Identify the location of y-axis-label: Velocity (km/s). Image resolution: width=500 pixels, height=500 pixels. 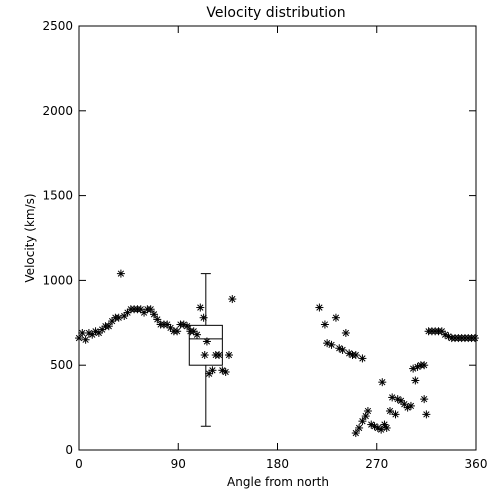
(30, 237).